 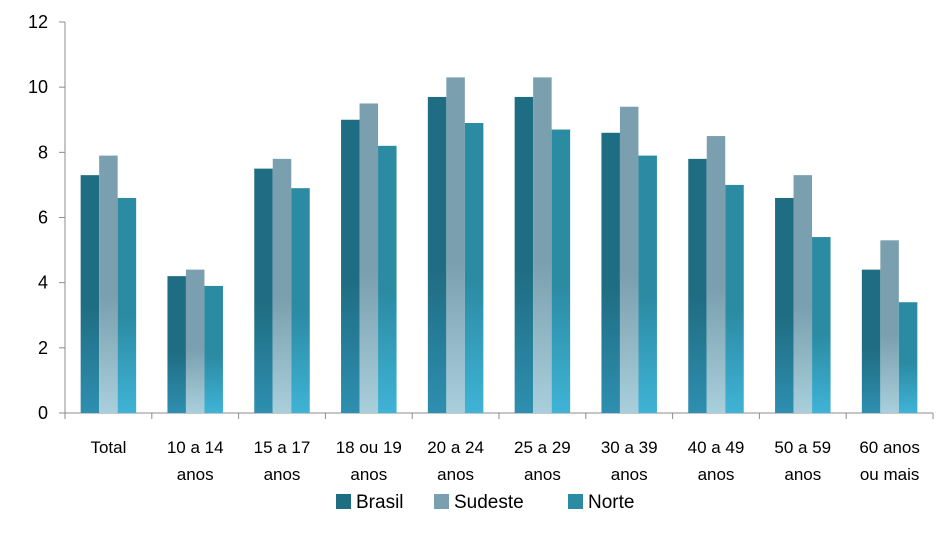 I want to click on legend-swatch-brasil, so click(x=343, y=501).